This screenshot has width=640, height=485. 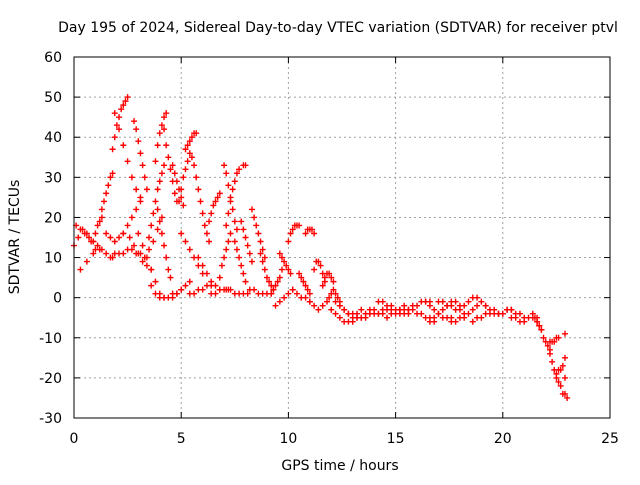 I want to click on series-arc-bd, so click(x=393, y=307).